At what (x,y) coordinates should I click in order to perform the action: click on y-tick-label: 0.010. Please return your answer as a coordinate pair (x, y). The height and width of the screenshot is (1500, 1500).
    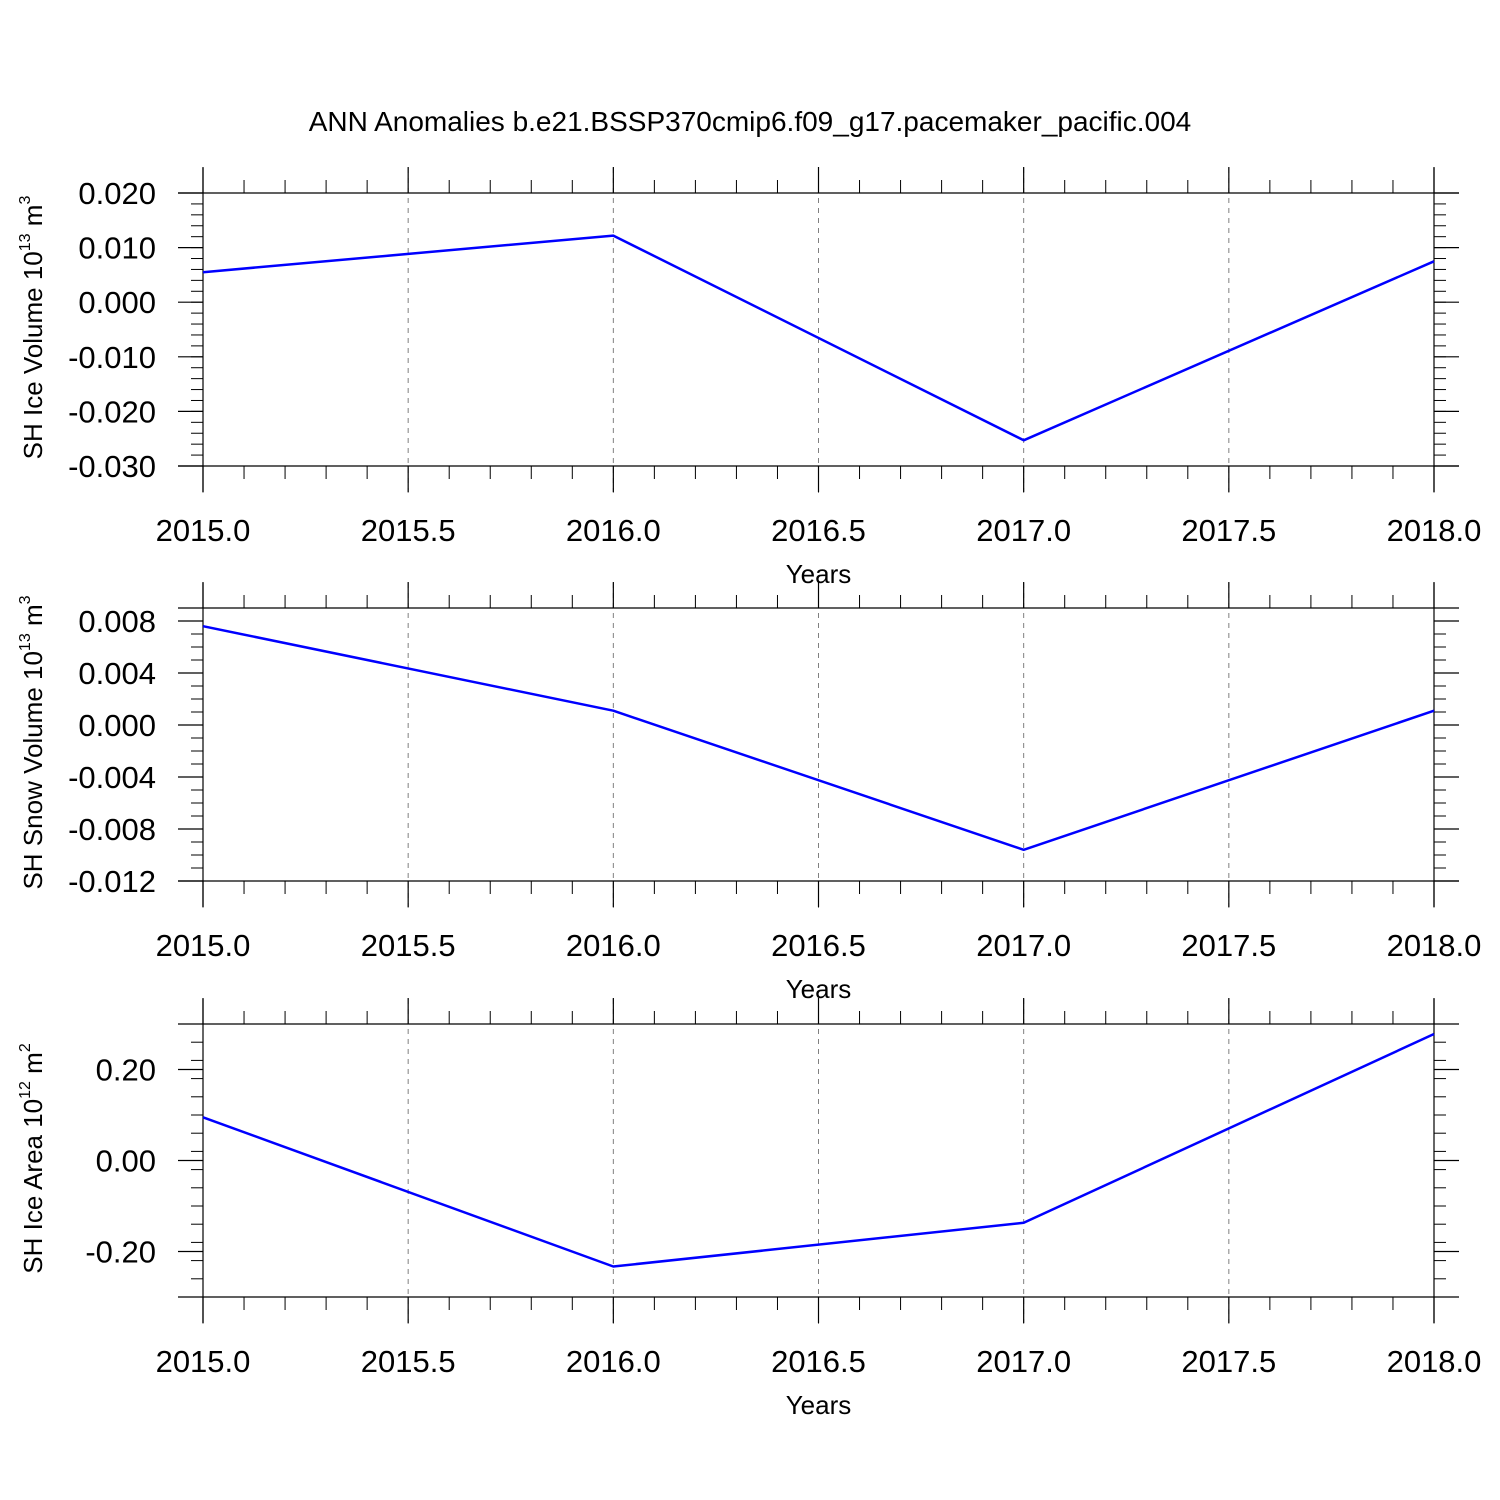
    Looking at the image, I should click on (117, 248).